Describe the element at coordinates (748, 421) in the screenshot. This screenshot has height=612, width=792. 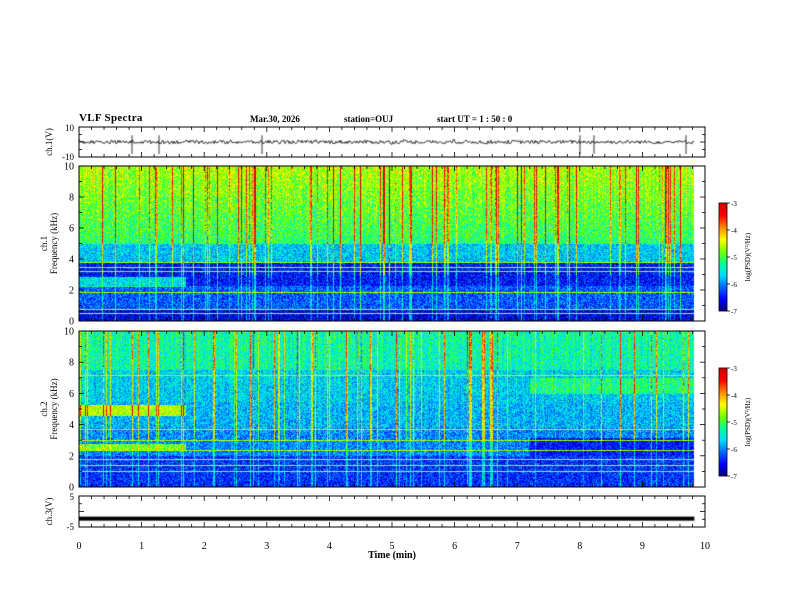
I see `ch2-colorbar-label: log(PSD)(V²/Hz)` at that location.